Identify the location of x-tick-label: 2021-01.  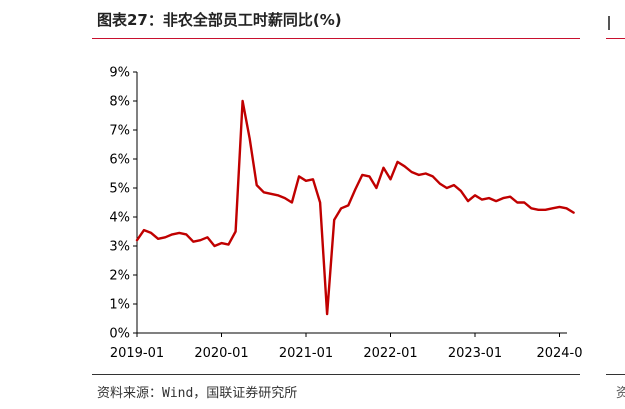
(306, 353).